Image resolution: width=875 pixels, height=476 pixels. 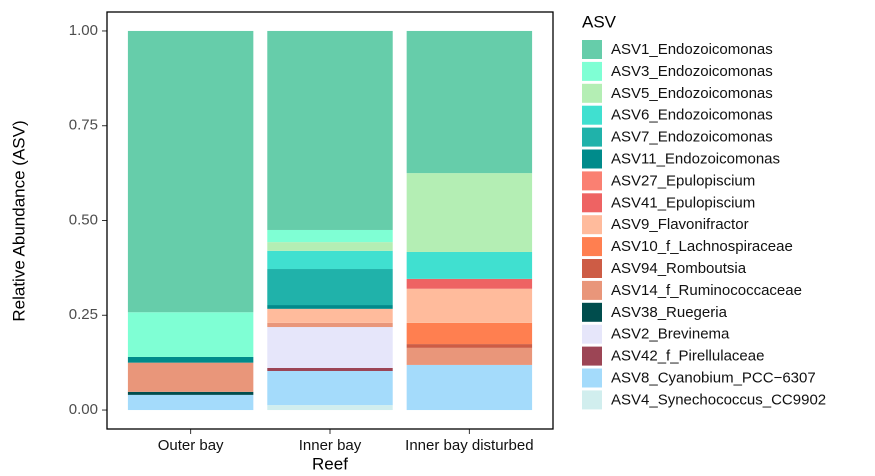 I want to click on legend-label: ASV3_Endozoicomonas, so click(x=692, y=71).